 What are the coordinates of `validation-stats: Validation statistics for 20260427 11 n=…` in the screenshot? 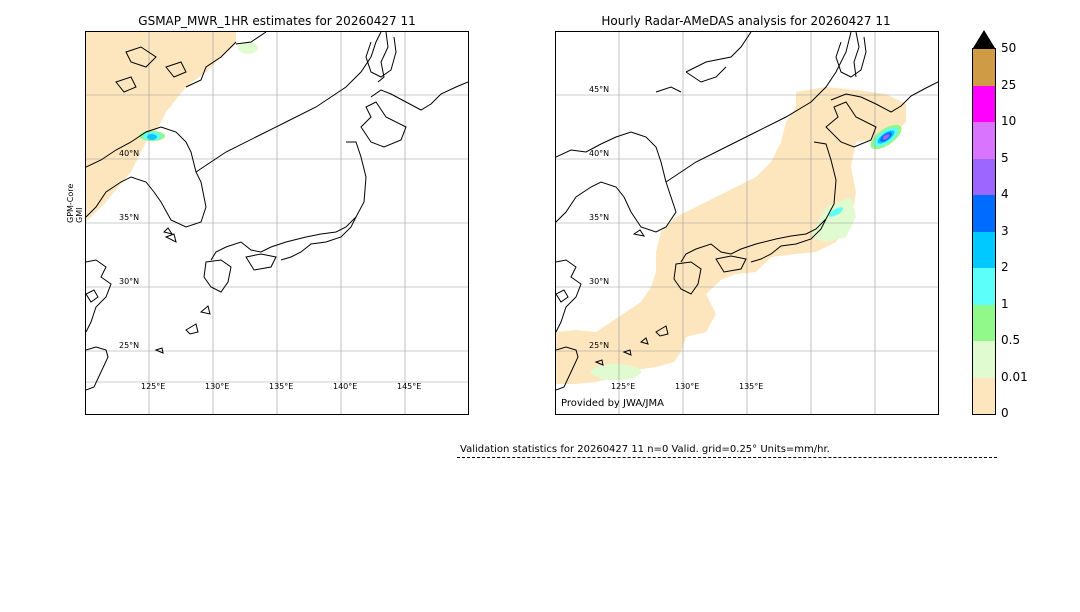 It's located at (645, 449).